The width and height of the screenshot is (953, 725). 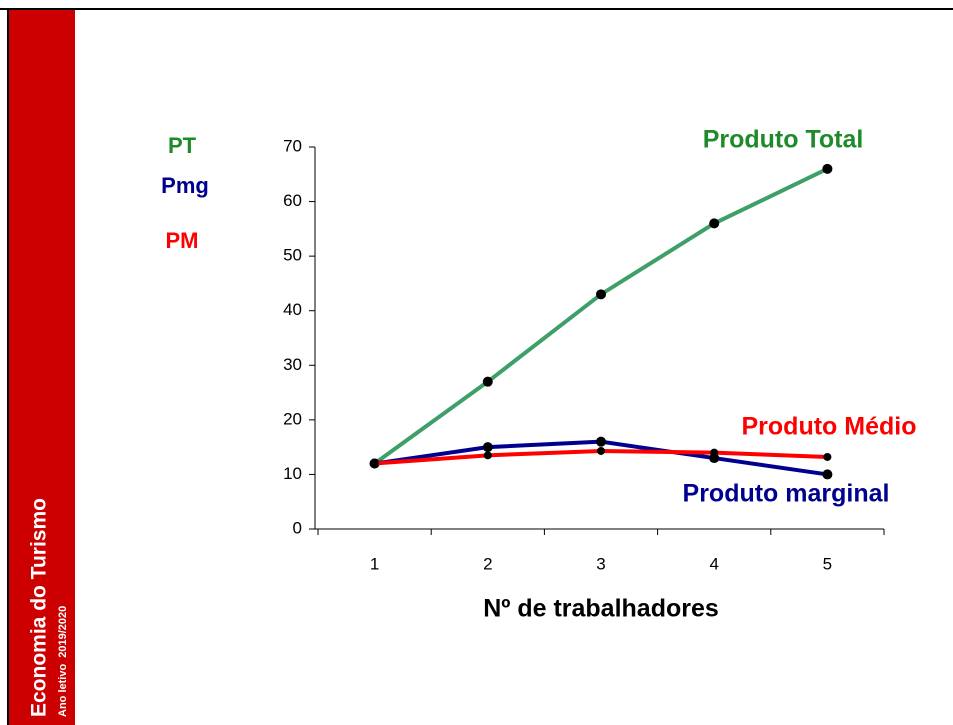 What do you see at coordinates (829, 427) in the screenshot?
I see `series-label: Produto Médio` at bounding box center [829, 427].